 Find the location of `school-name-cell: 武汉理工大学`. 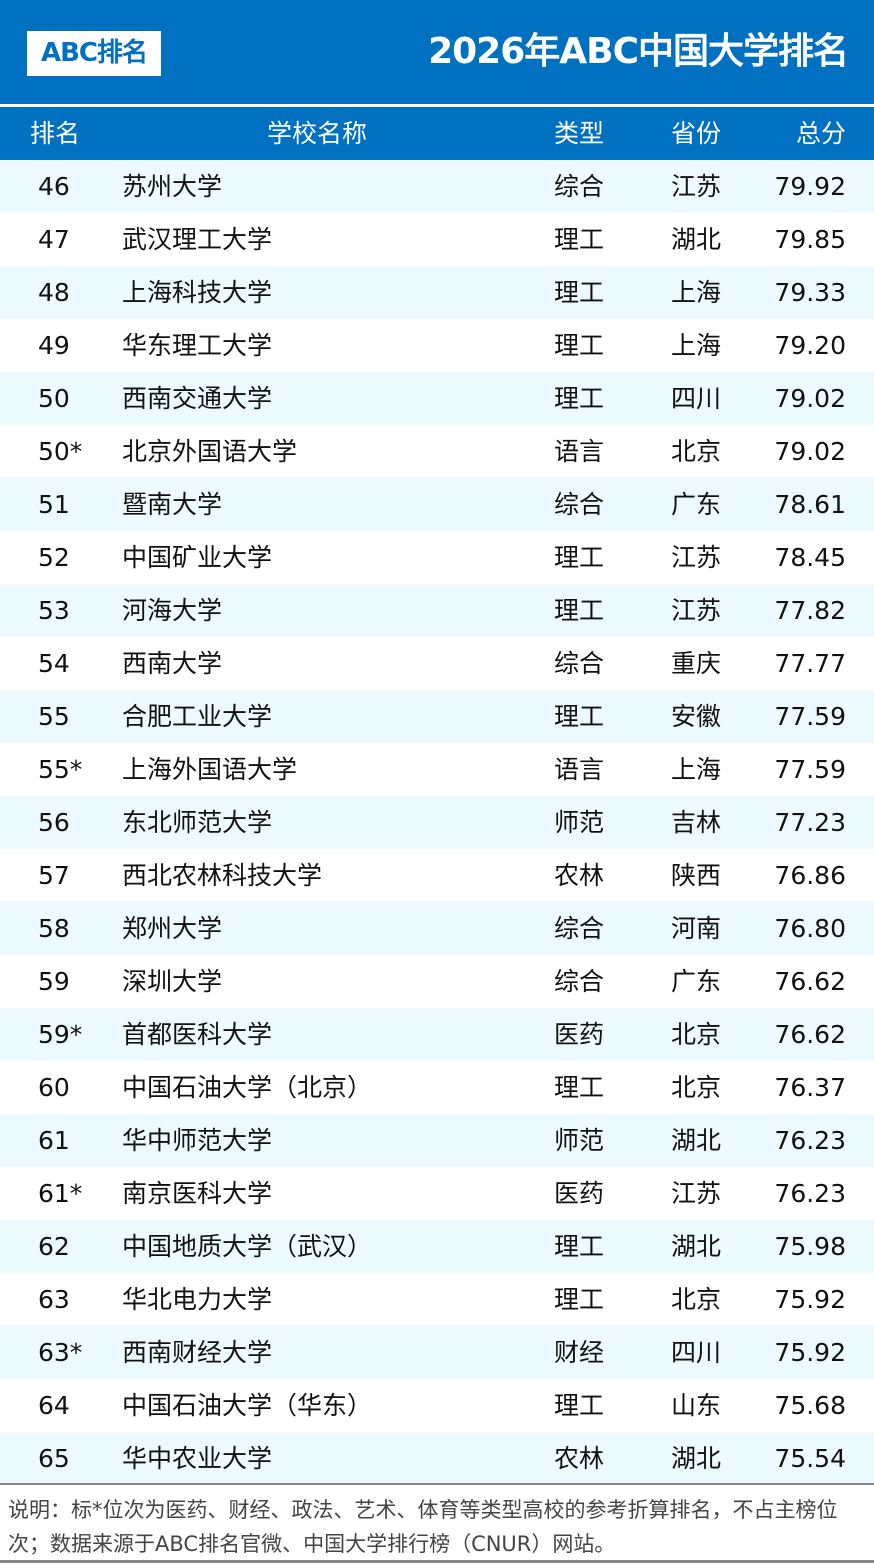

school-name-cell: 武汉理工大学 is located at coordinates (197, 239).